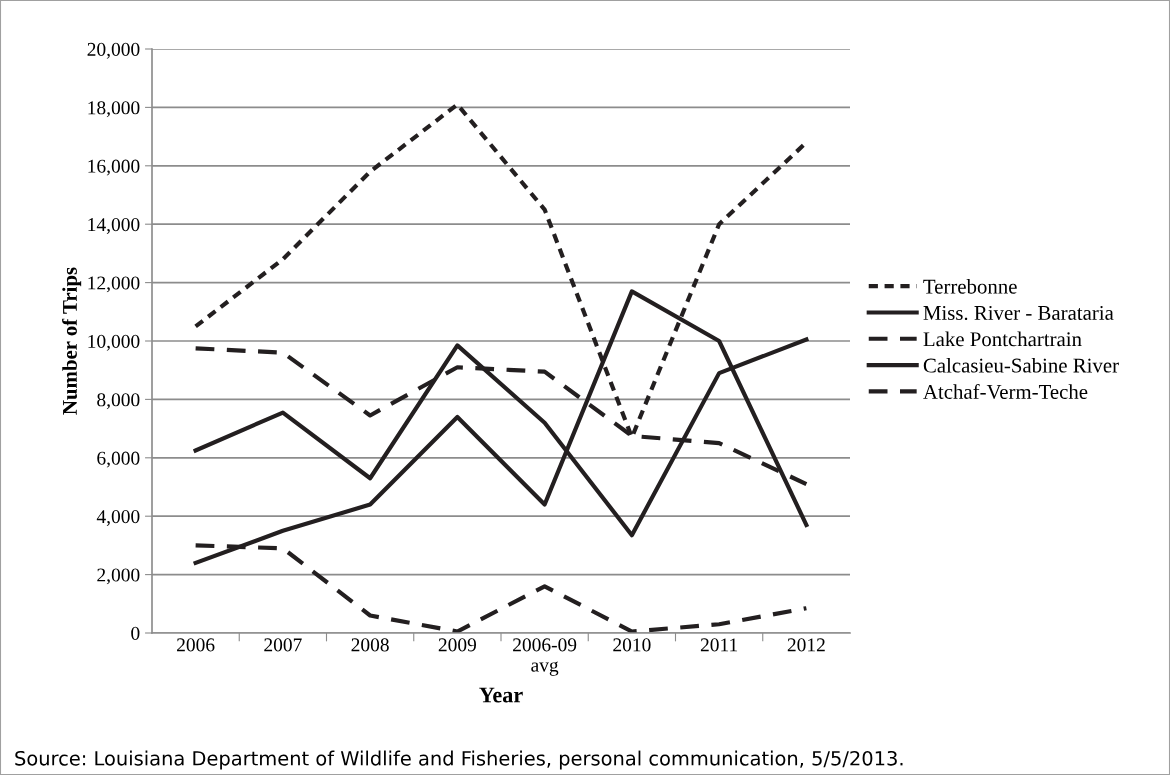  What do you see at coordinates (114, 342) in the screenshot?
I see `y-tick-label: 10,000` at bounding box center [114, 342].